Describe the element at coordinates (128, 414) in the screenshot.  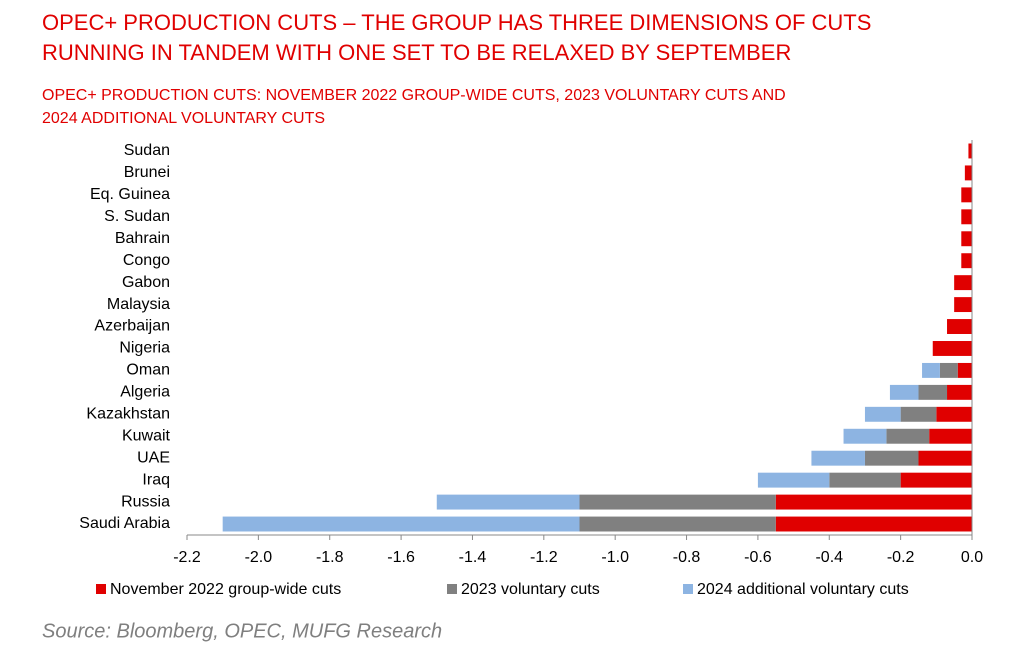
I see `y-tick-label: Kazakhstan` at that location.